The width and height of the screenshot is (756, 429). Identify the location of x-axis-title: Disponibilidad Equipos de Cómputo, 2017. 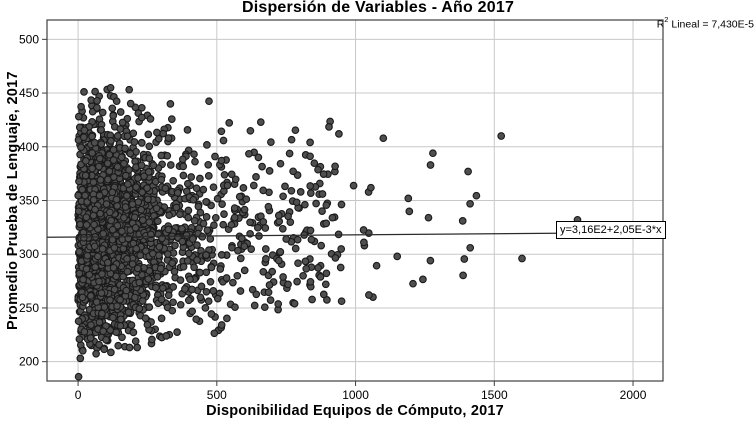
(355, 411).